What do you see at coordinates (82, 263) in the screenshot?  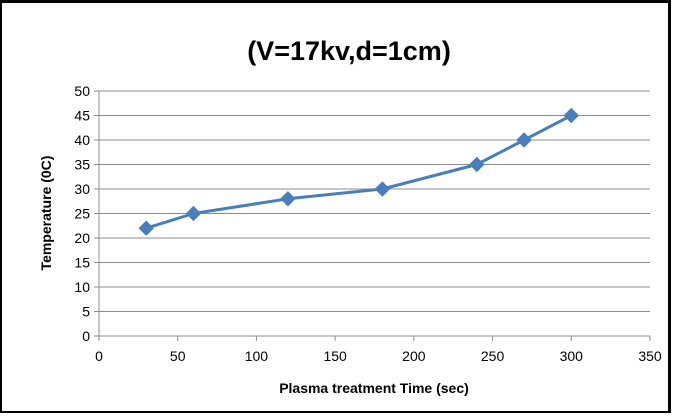 I see `y-tick-label: 15` at bounding box center [82, 263].